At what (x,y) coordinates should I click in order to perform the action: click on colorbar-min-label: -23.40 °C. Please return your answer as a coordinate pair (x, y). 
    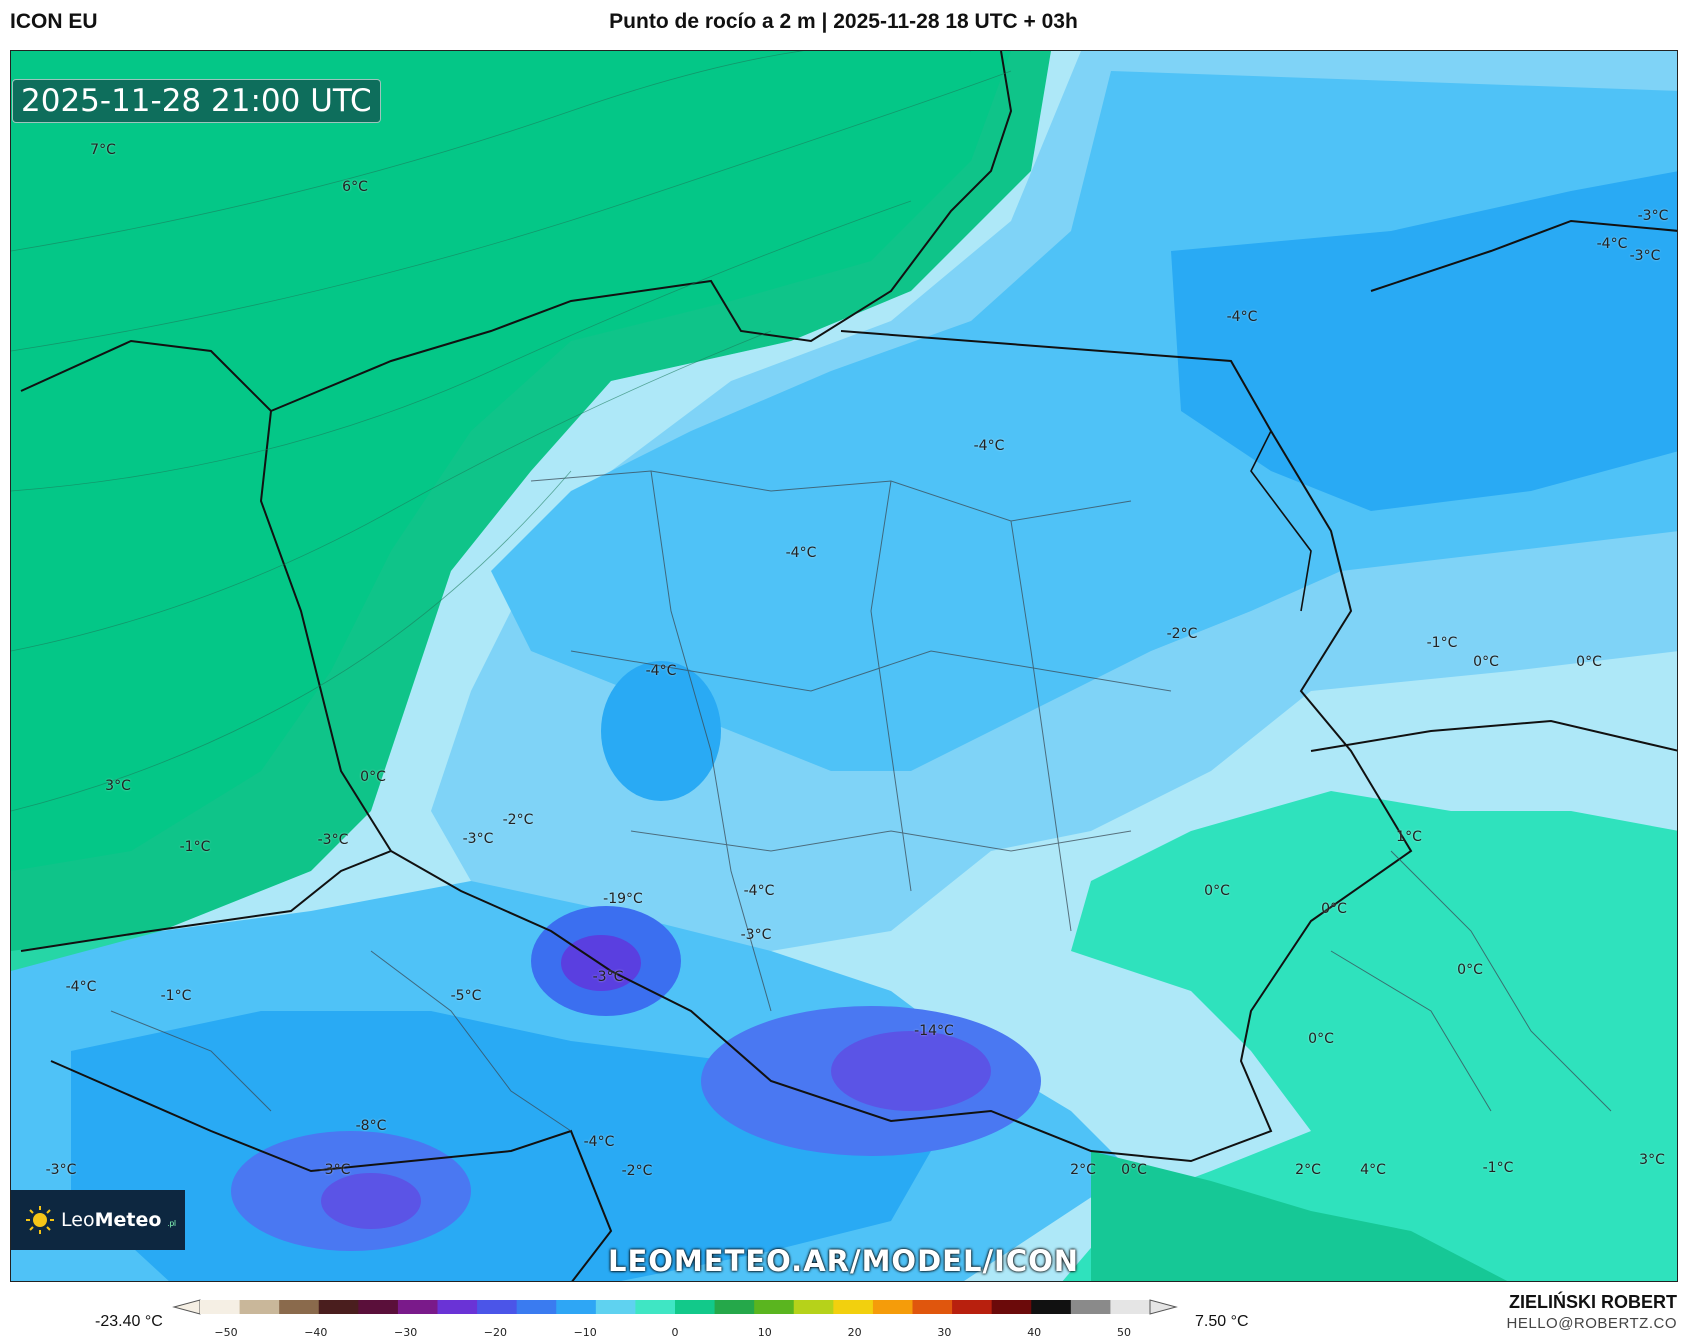
    Looking at the image, I should click on (129, 1321).